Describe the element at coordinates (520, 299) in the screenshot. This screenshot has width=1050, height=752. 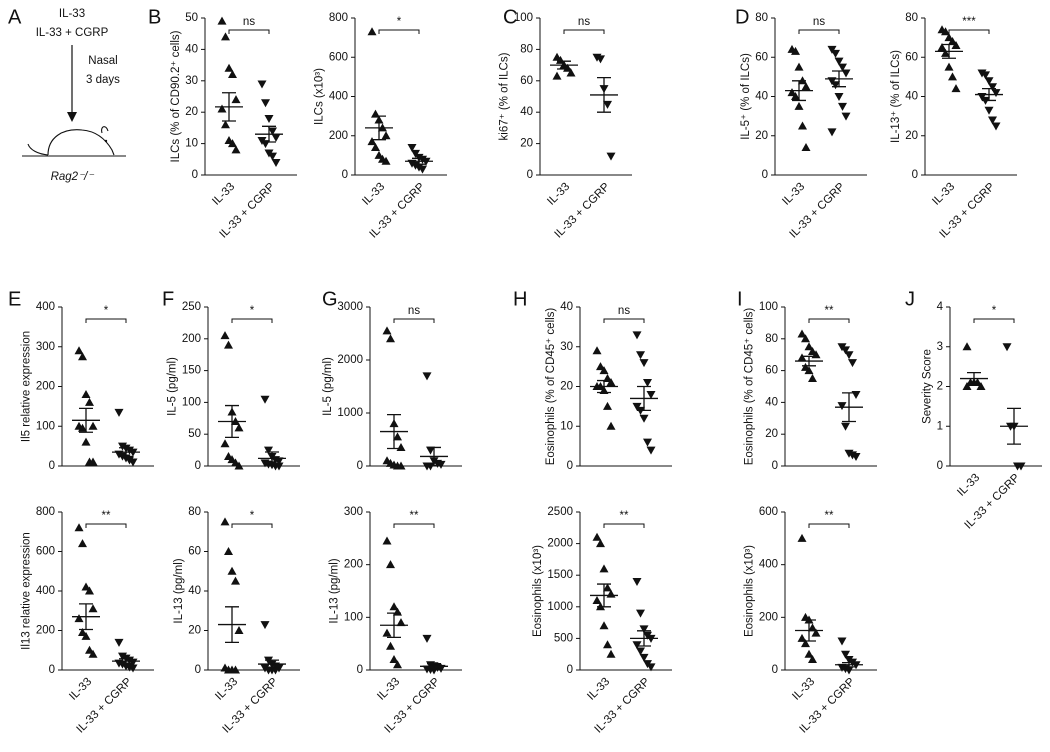
I see `panel-label: H` at that location.